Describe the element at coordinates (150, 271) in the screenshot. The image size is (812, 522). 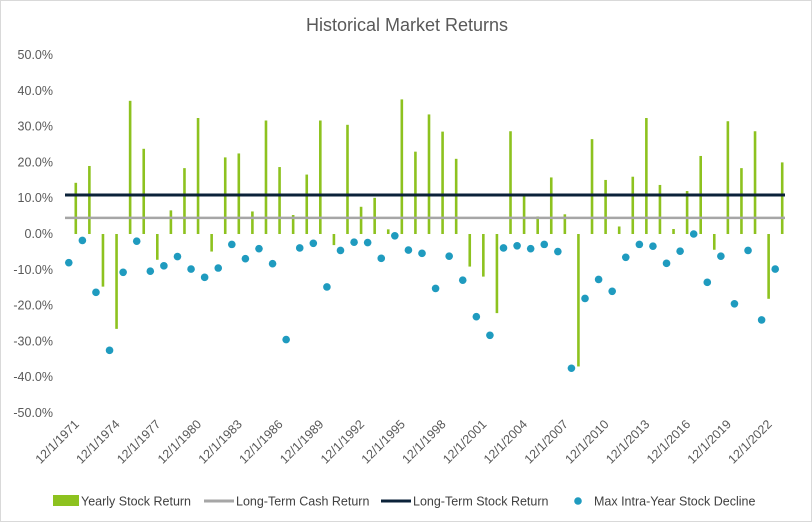
I see `decline-point-1977` at that location.